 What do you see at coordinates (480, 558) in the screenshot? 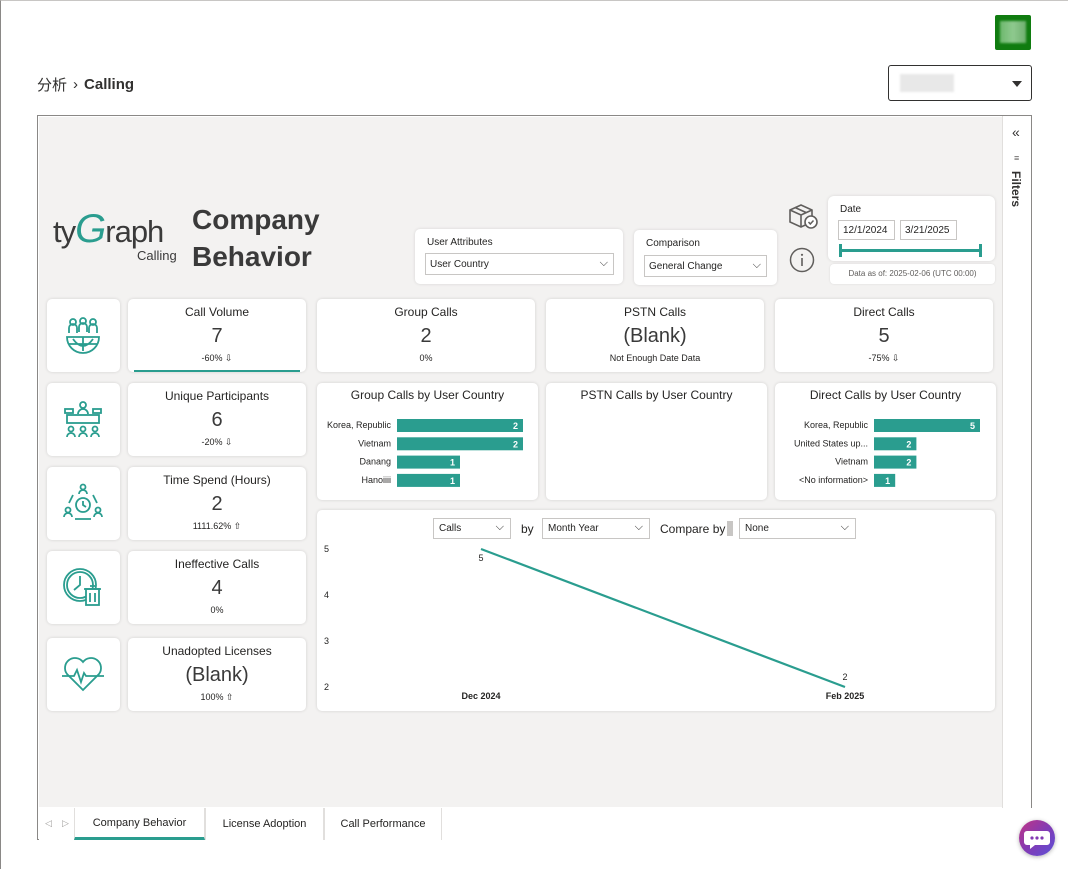
I see `data-label: 5` at bounding box center [480, 558].